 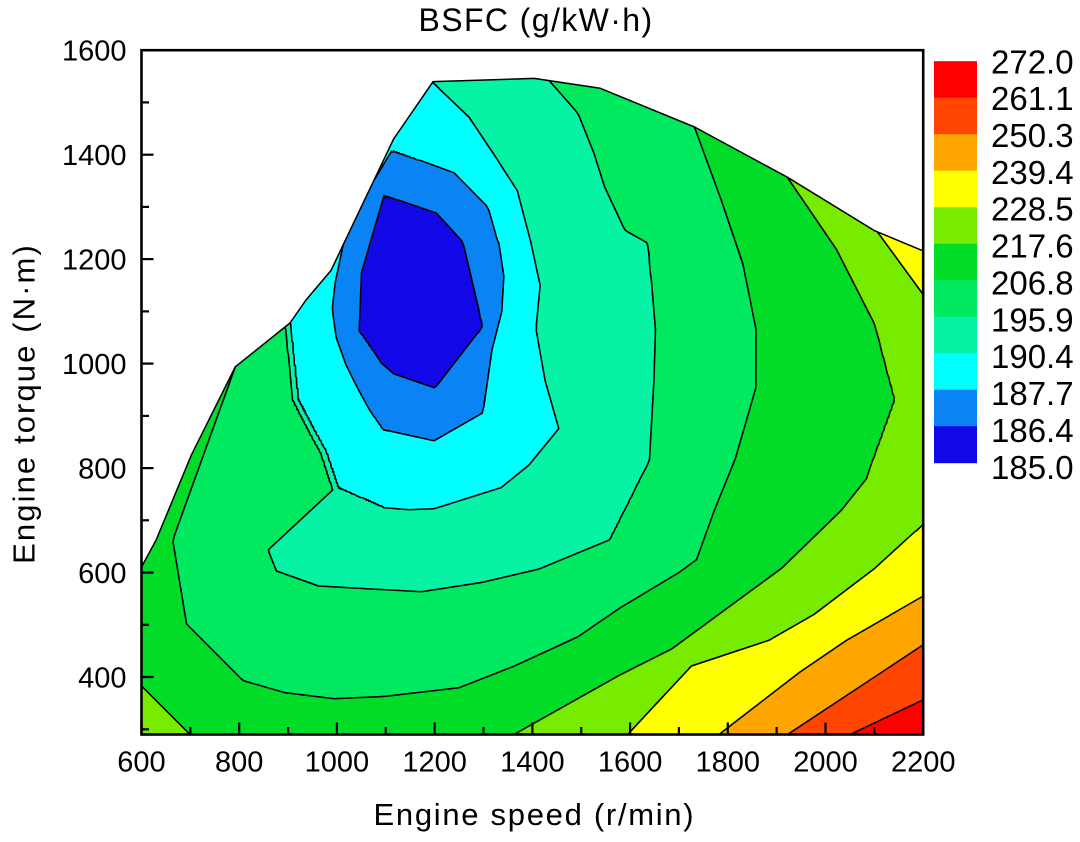 I want to click on svg-text: 185.0, so click(x=1032, y=467).